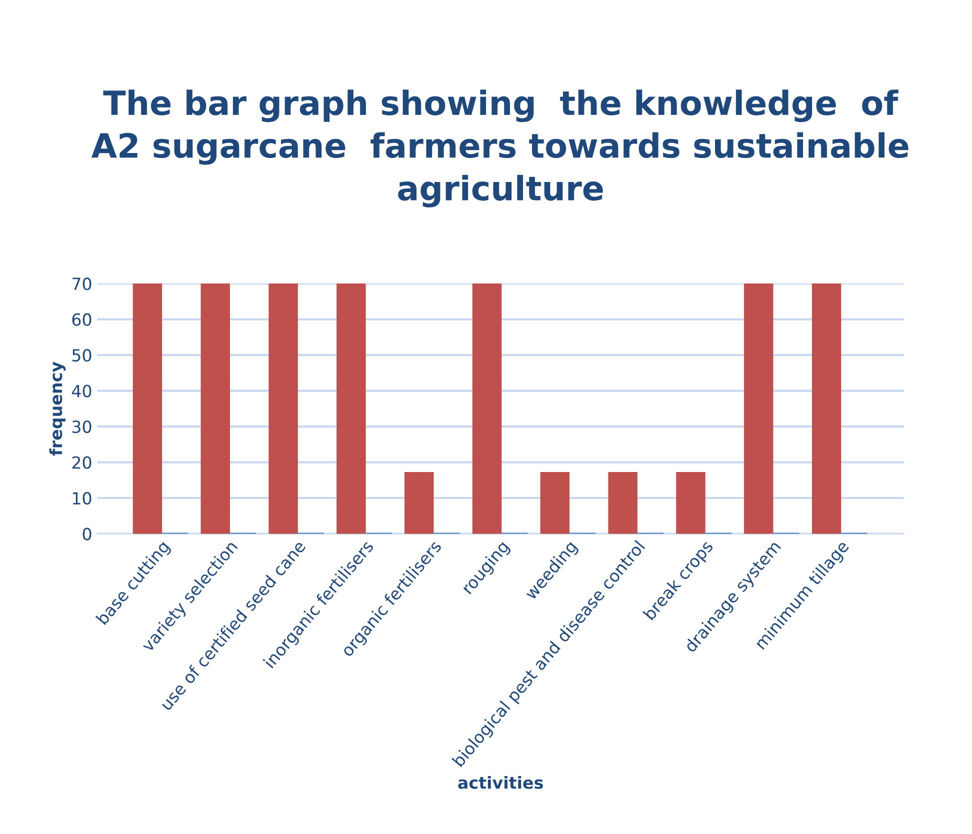 The width and height of the screenshot is (972, 834). What do you see at coordinates (82, 391) in the screenshot?
I see `y-tick-label: 40` at bounding box center [82, 391].